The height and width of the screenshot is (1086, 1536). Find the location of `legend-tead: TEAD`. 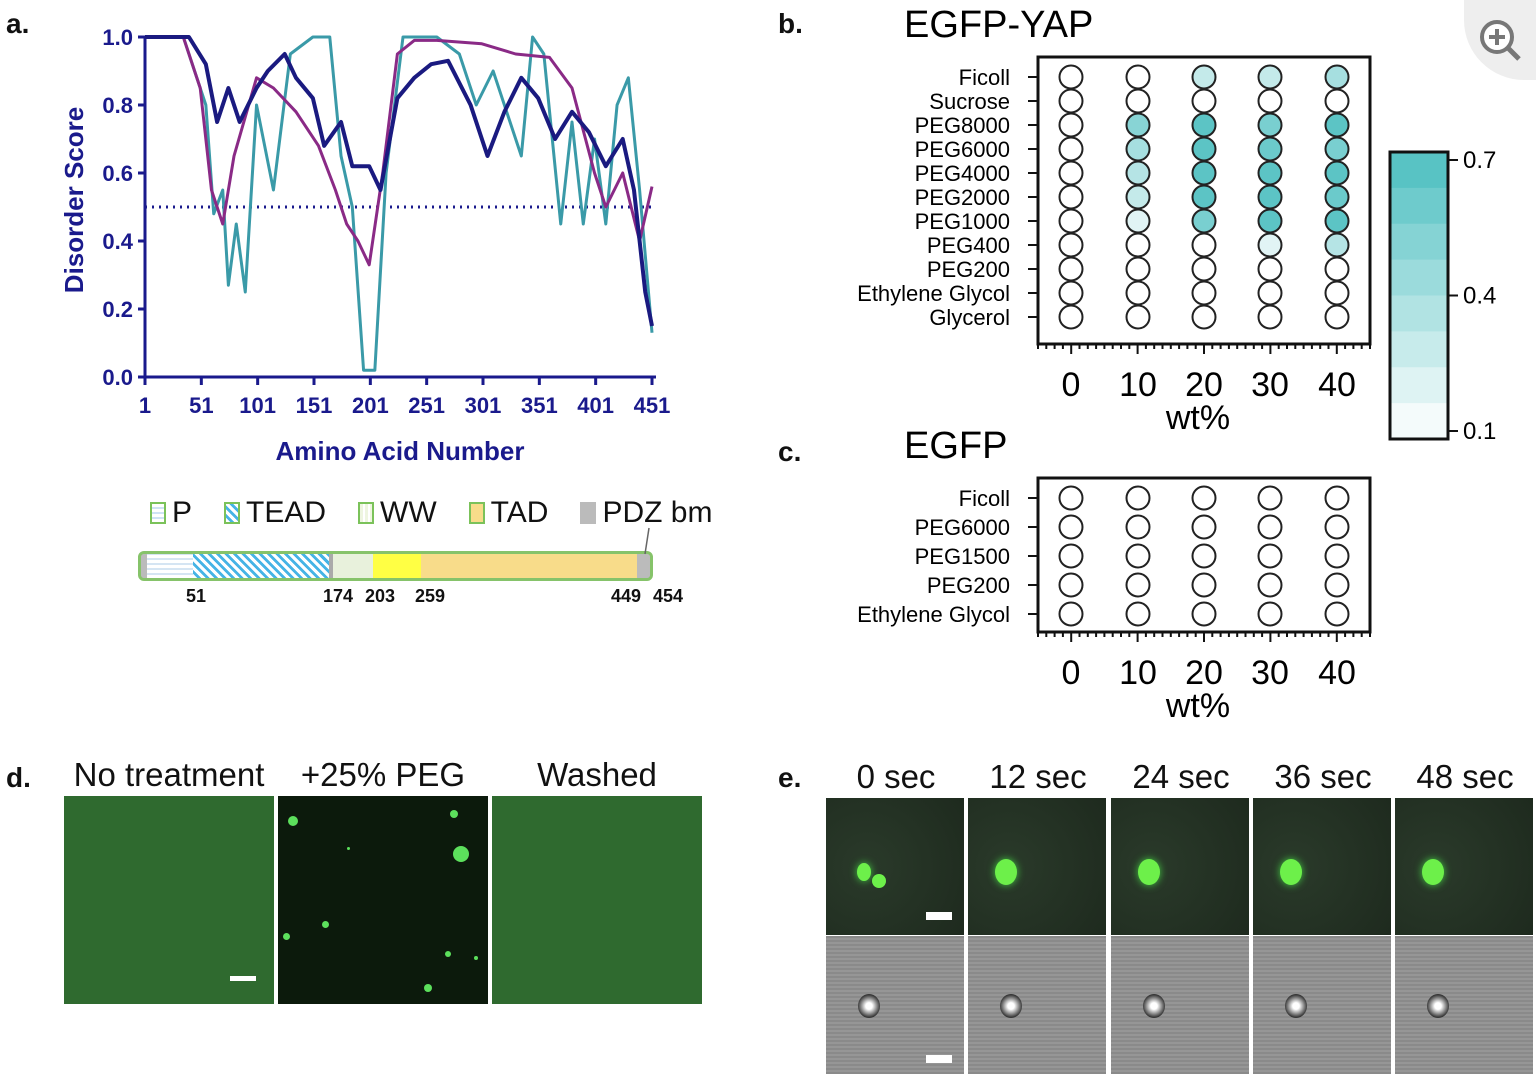

legend-tead: TEAD is located at coordinates (275, 513).